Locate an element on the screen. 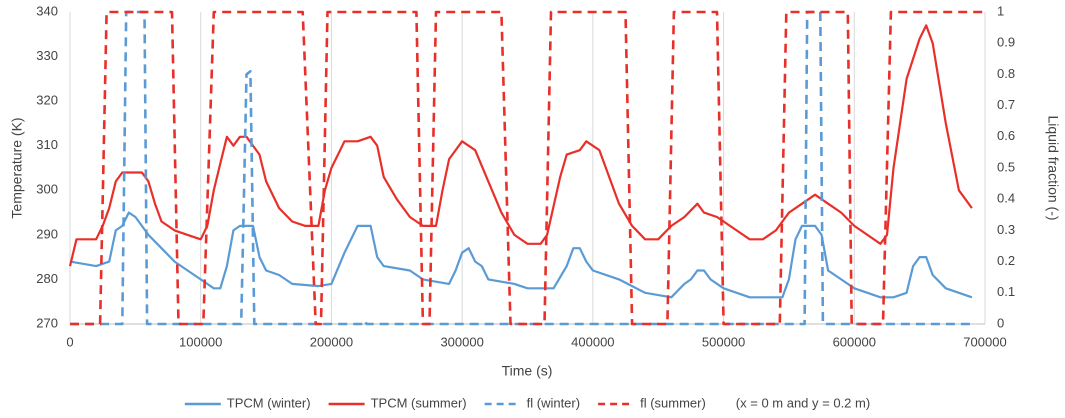  legend-label: TPCM (winter) is located at coordinates (269, 402).